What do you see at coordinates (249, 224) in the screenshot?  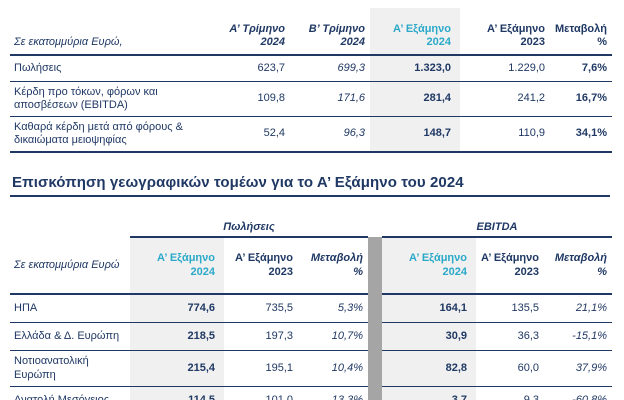 I see `group-label-sales: Πωλήσεις` at bounding box center [249, 224].